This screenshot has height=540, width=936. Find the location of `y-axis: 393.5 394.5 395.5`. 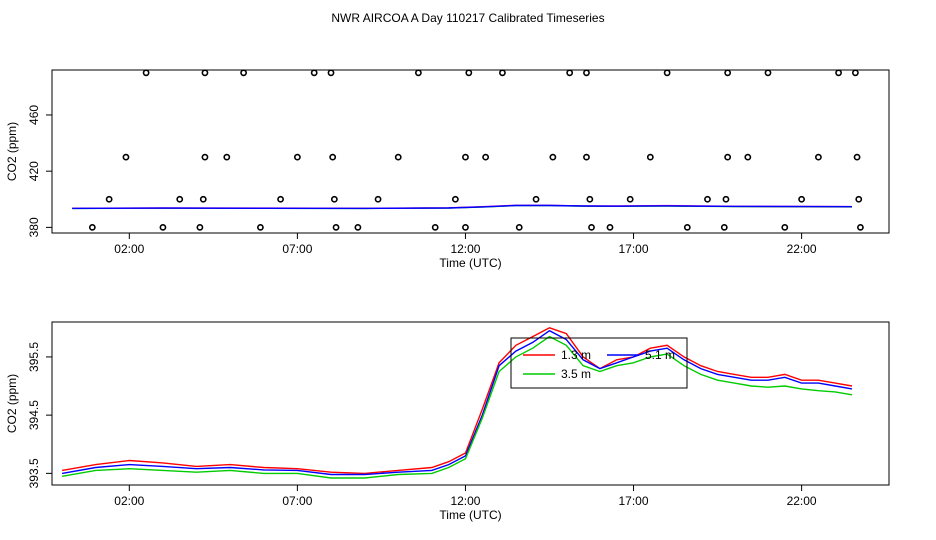

y-axis: 393.5 394.5 395.5 is located at coordinates (39, 415).